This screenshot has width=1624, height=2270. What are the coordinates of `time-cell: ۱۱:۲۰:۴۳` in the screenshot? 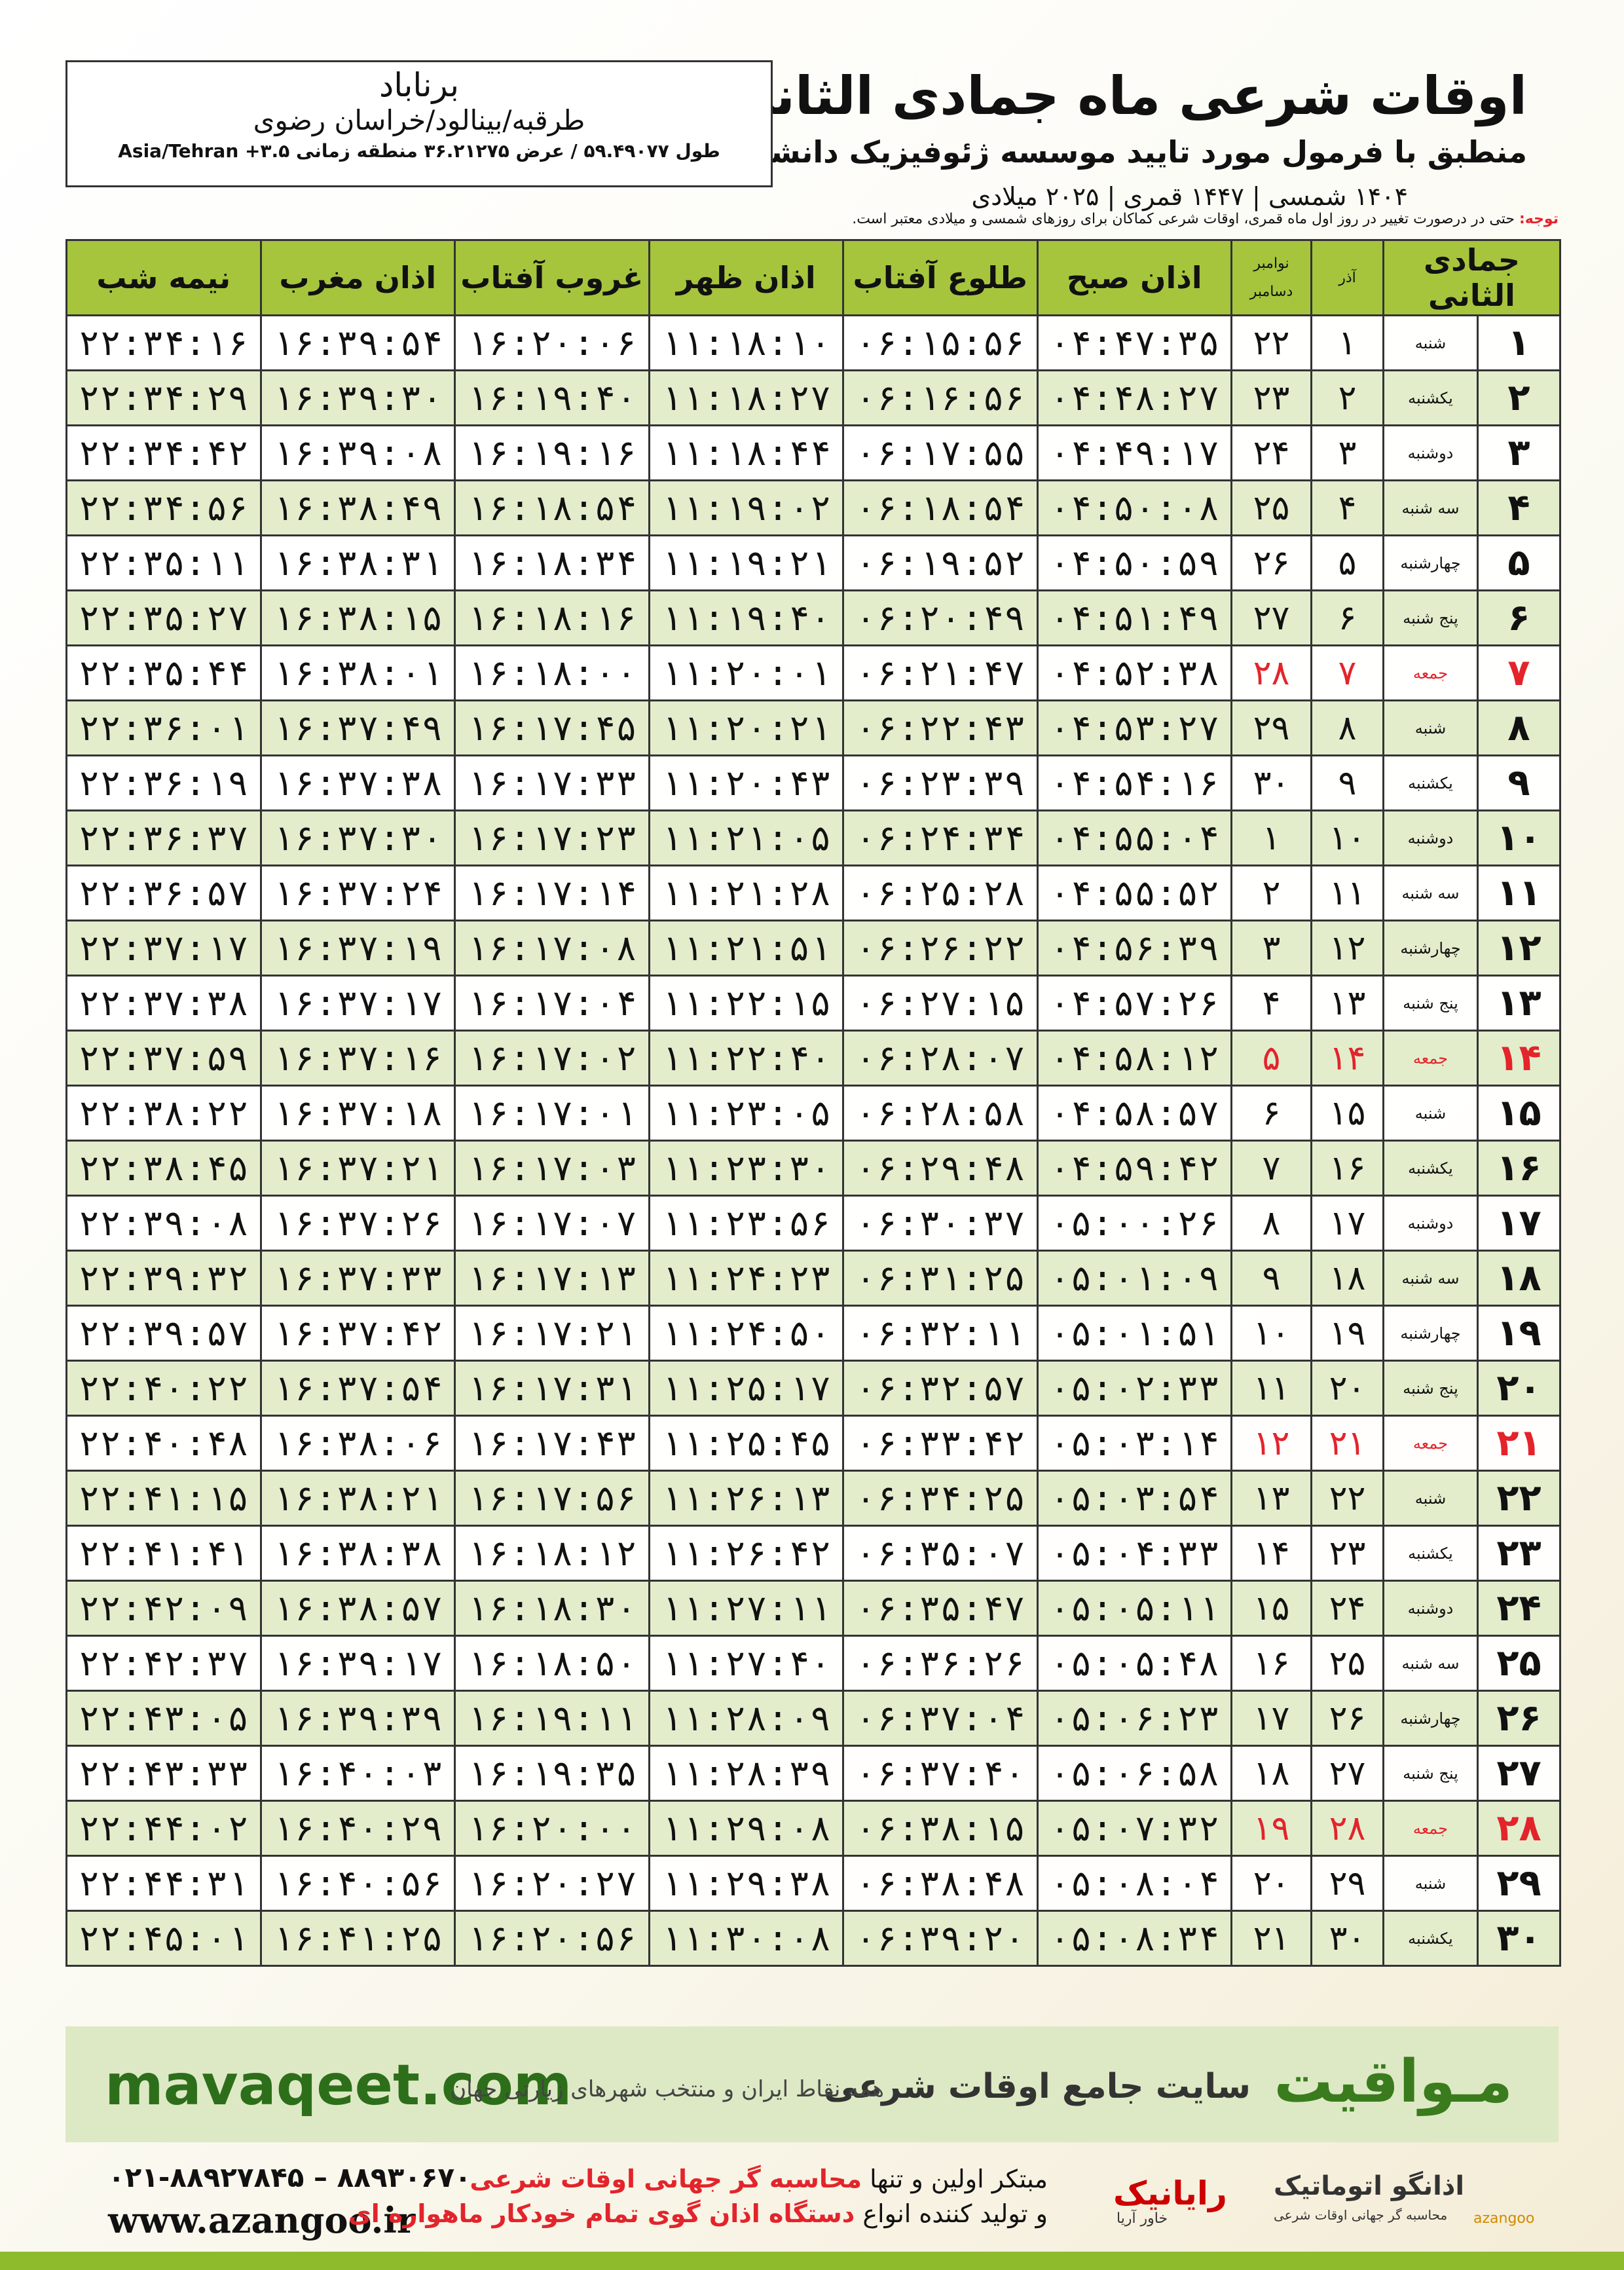 It's located at (746, 782).